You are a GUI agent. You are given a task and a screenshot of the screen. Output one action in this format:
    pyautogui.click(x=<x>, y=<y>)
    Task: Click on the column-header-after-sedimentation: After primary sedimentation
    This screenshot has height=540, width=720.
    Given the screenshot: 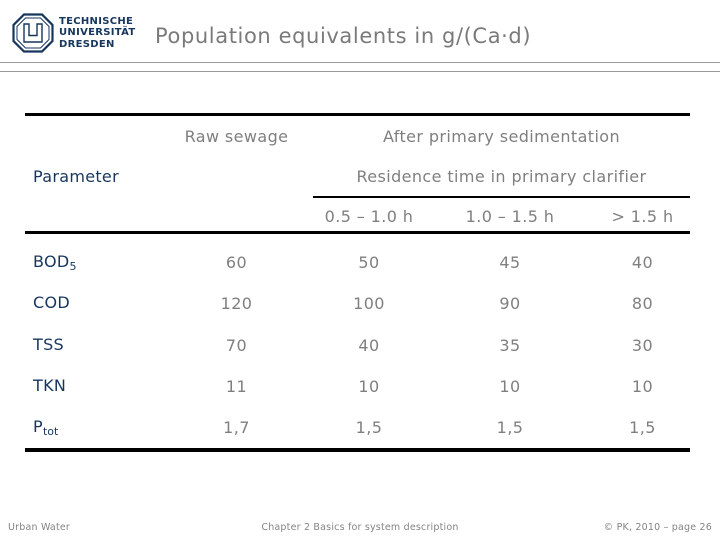 What is the action you would take?
    pyautogui.click(x=501, y=136)
    